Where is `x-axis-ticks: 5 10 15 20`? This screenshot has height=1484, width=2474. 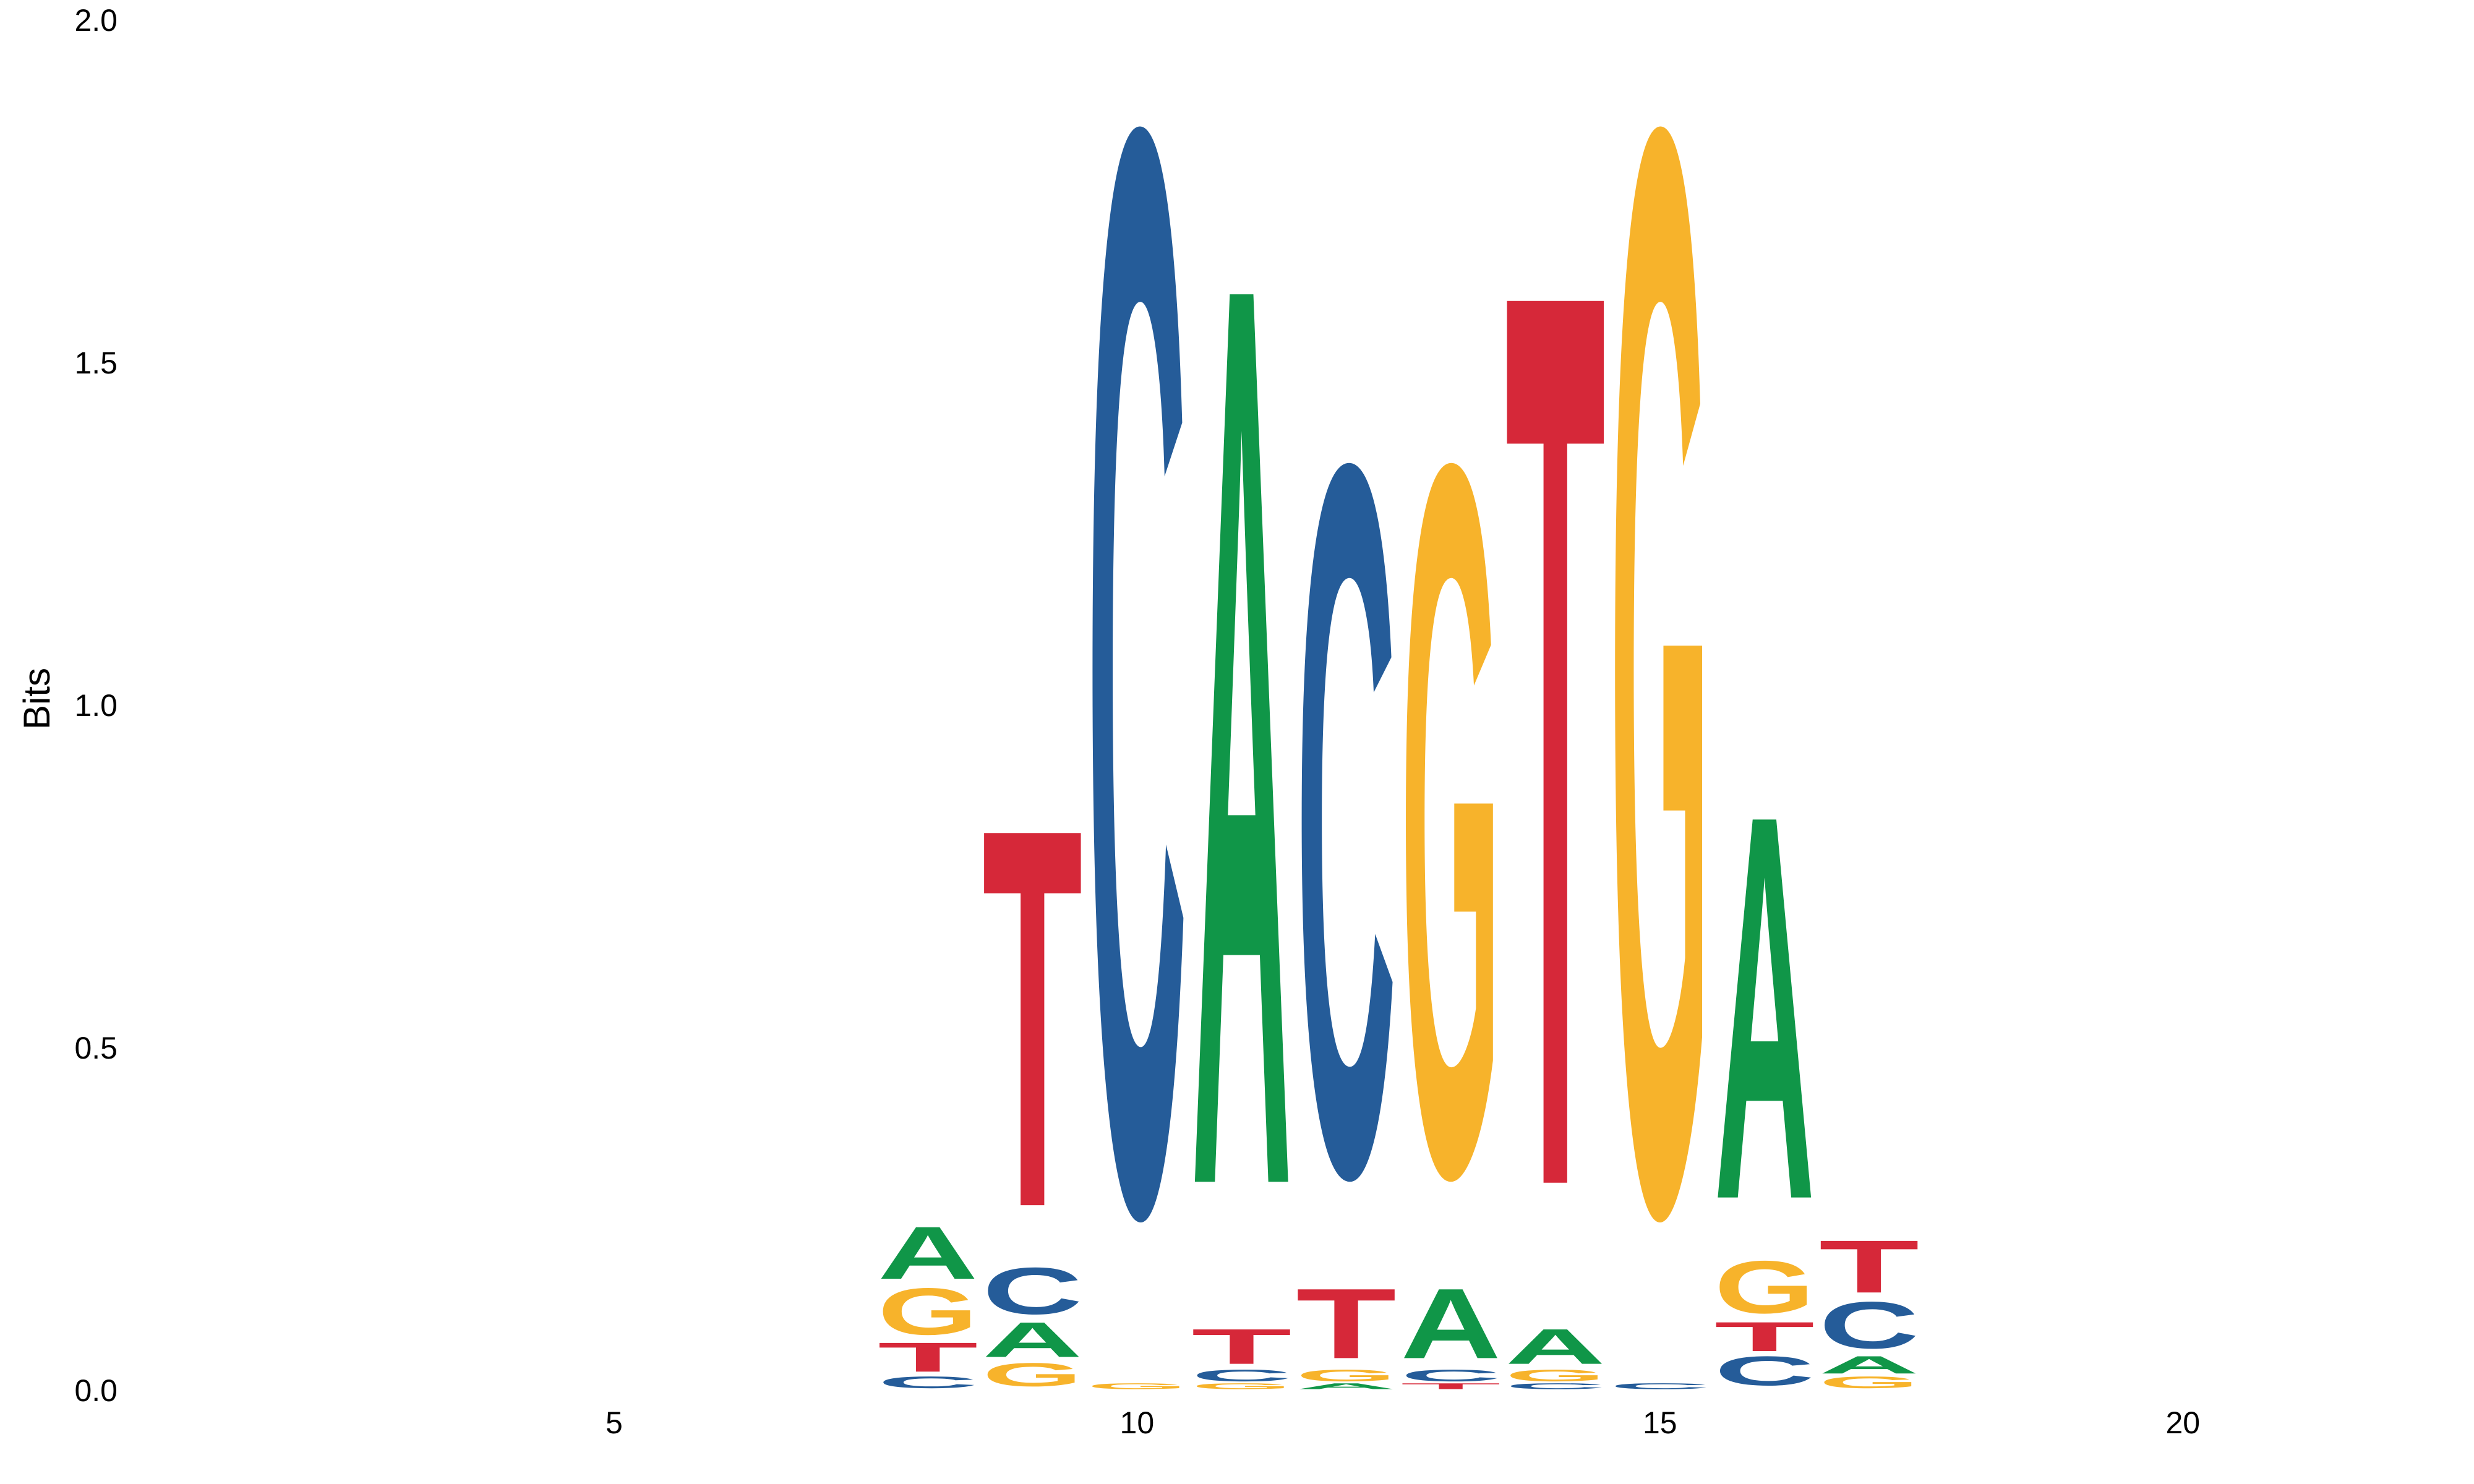 x-axis-ticks: 5 10 15 20 is located at coordinates (1403, 1422).